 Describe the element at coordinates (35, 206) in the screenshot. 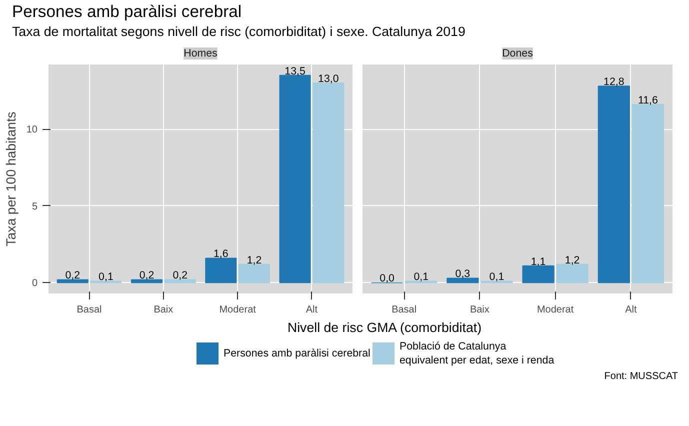

I see `y-tick-label: 5` at that location.